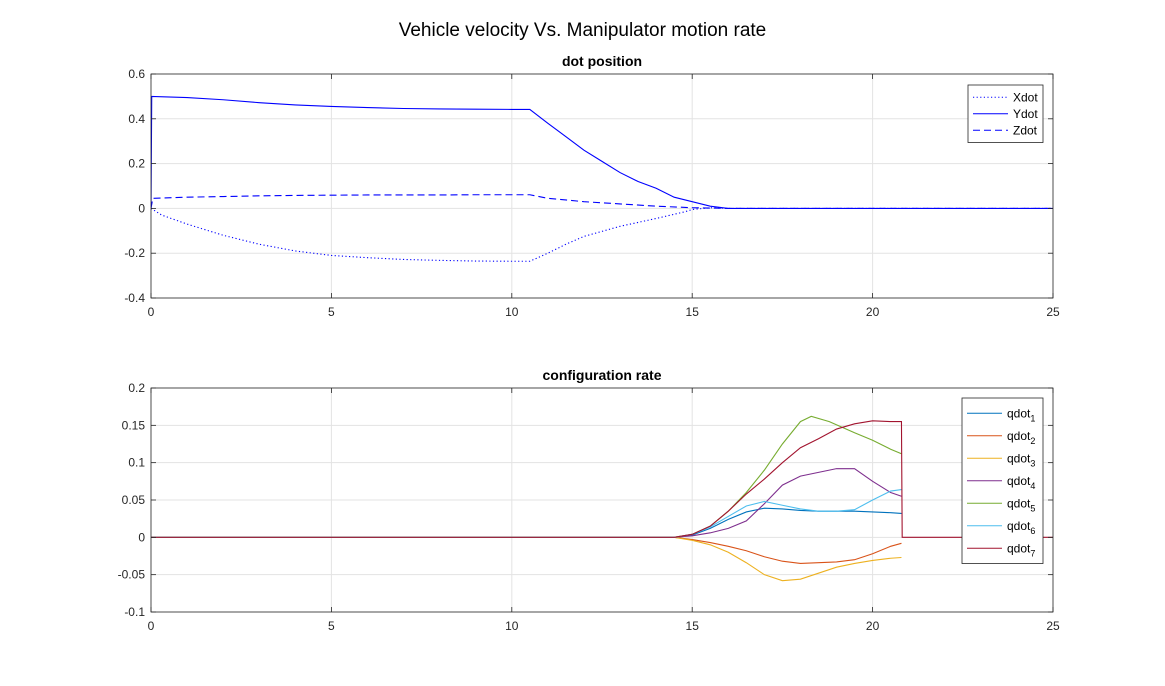 This screenshot has width=1165, height=686. What do you see at coordinates (1025, 130) in the screenshot?
I see `legend-label: Zdot` at bounding box center [1025, 130].